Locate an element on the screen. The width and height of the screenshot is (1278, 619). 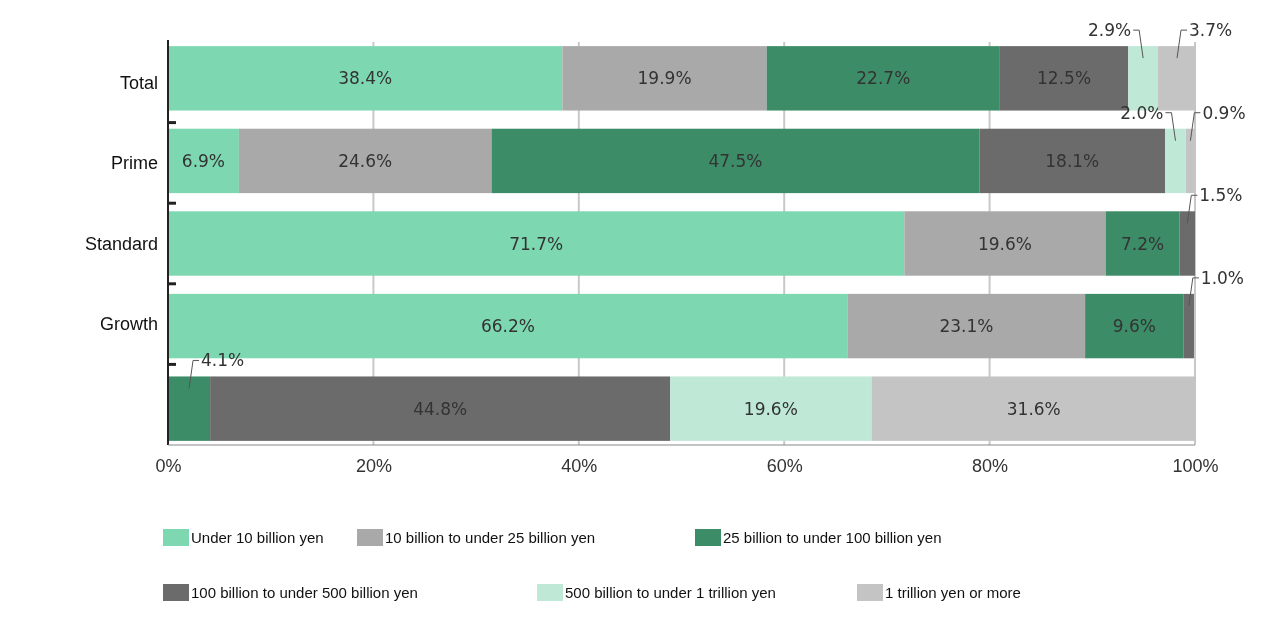
data-label: 47.5% is located at coordinates (735, 160).